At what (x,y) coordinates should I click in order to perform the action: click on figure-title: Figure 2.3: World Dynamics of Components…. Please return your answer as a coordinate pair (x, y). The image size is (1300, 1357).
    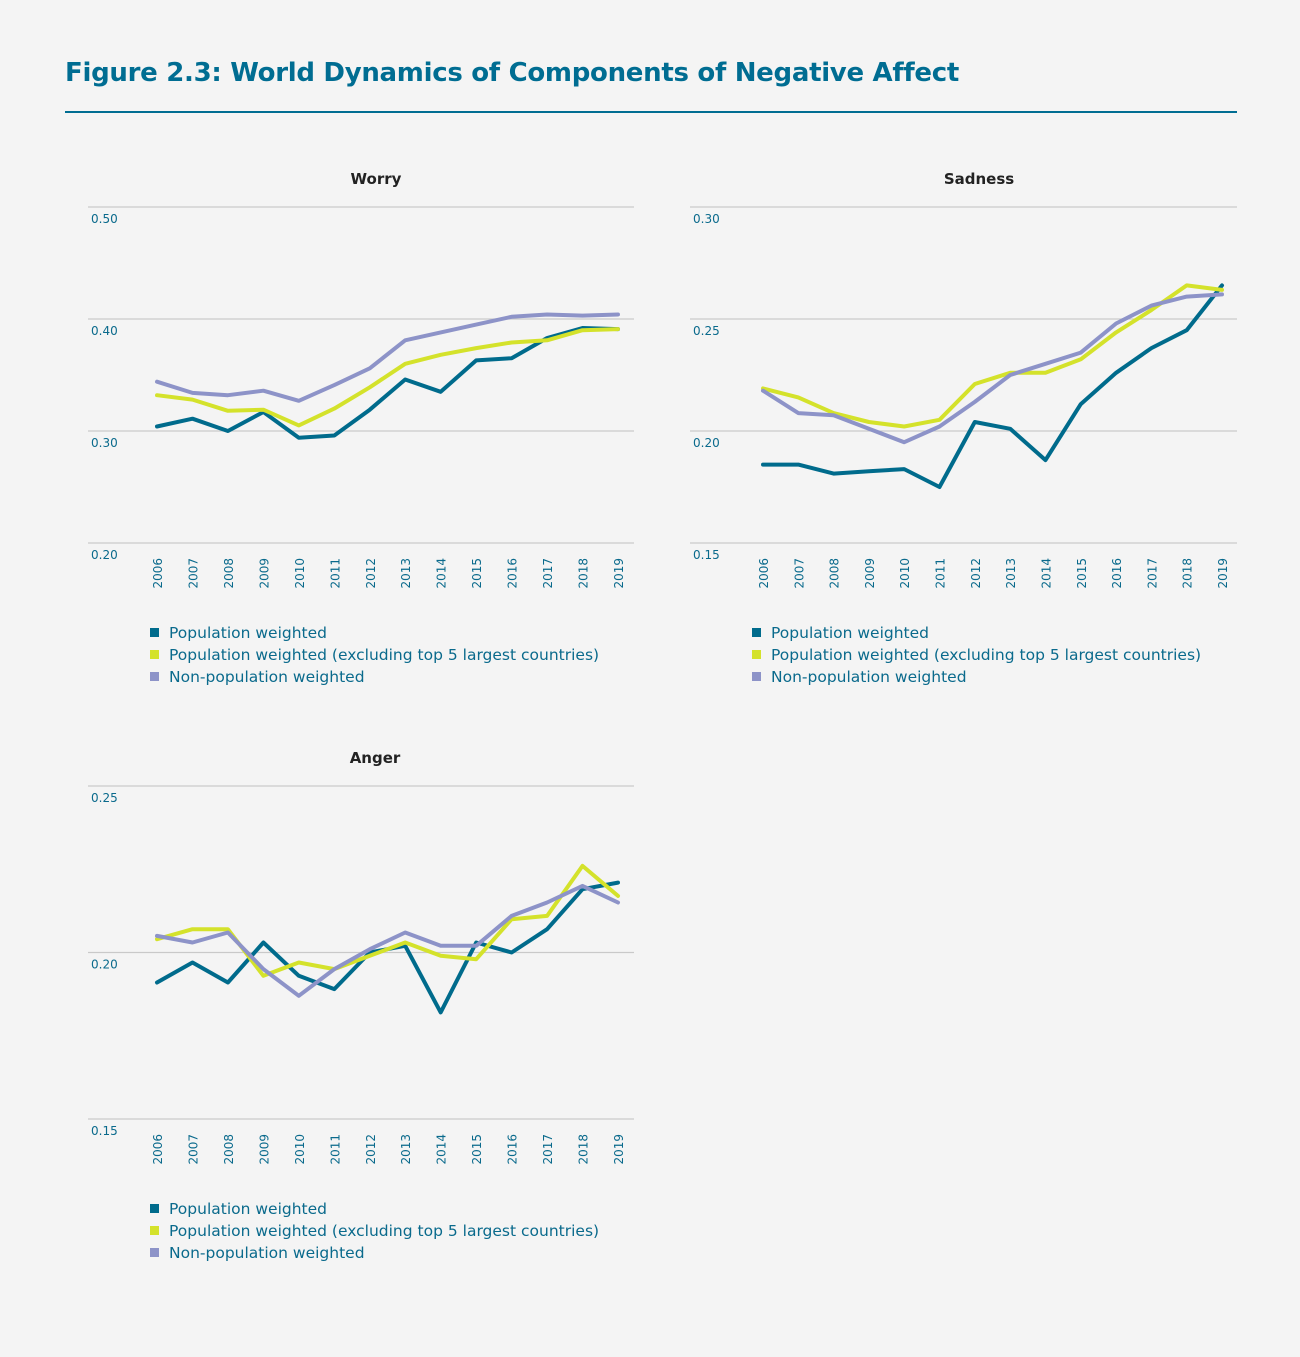
    Looking at the image, I should click on (512, 73).